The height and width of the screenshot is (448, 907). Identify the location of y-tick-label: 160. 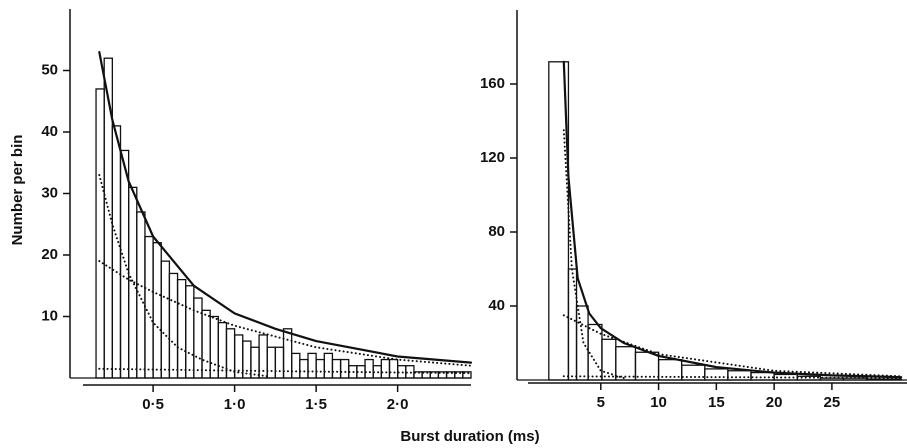
(492, 83).